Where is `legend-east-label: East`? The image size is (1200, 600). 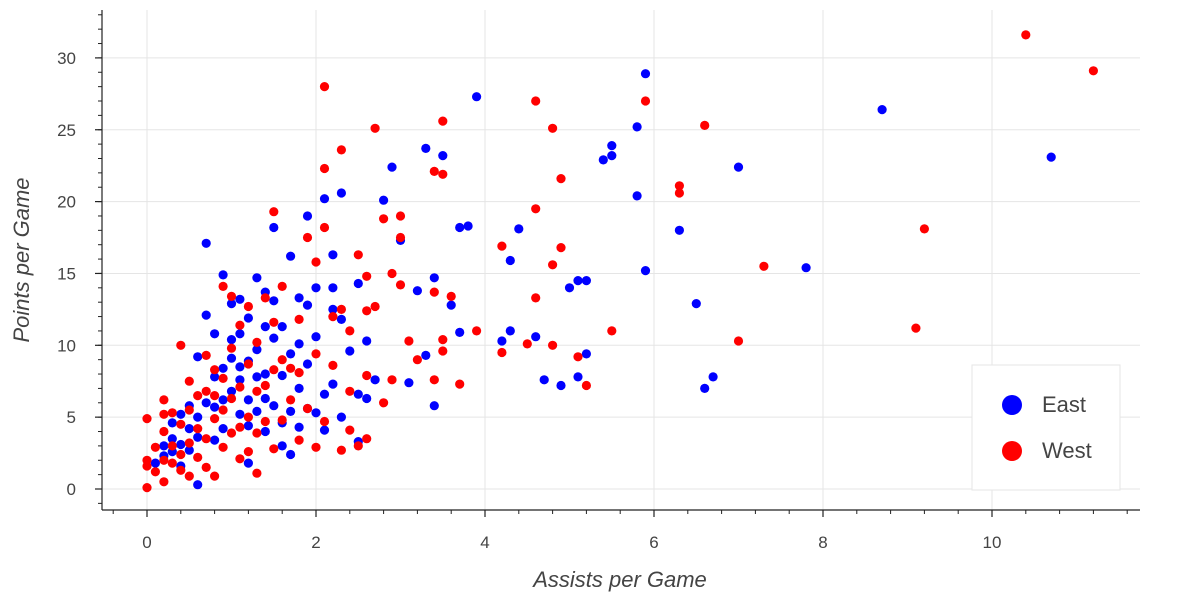 legend-east-label: East is located at coordinates (1064, 404).